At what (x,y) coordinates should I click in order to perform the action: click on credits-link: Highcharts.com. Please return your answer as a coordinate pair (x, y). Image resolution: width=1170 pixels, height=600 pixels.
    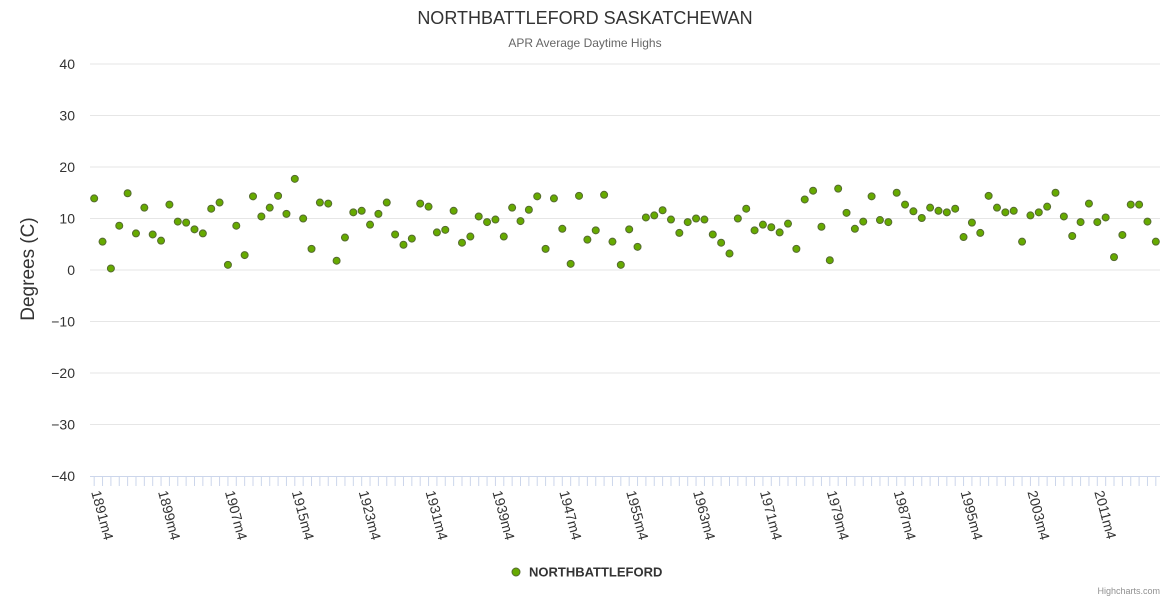
    Looking at the image, I should click on (1128, 591).